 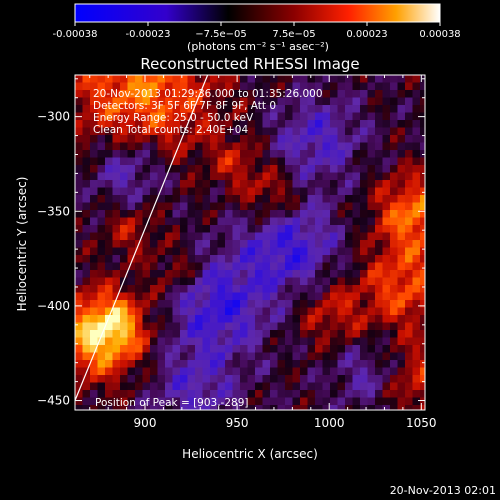 I want to click on colorbar-tick-label: -0.00023, so click(x=148, y=34).